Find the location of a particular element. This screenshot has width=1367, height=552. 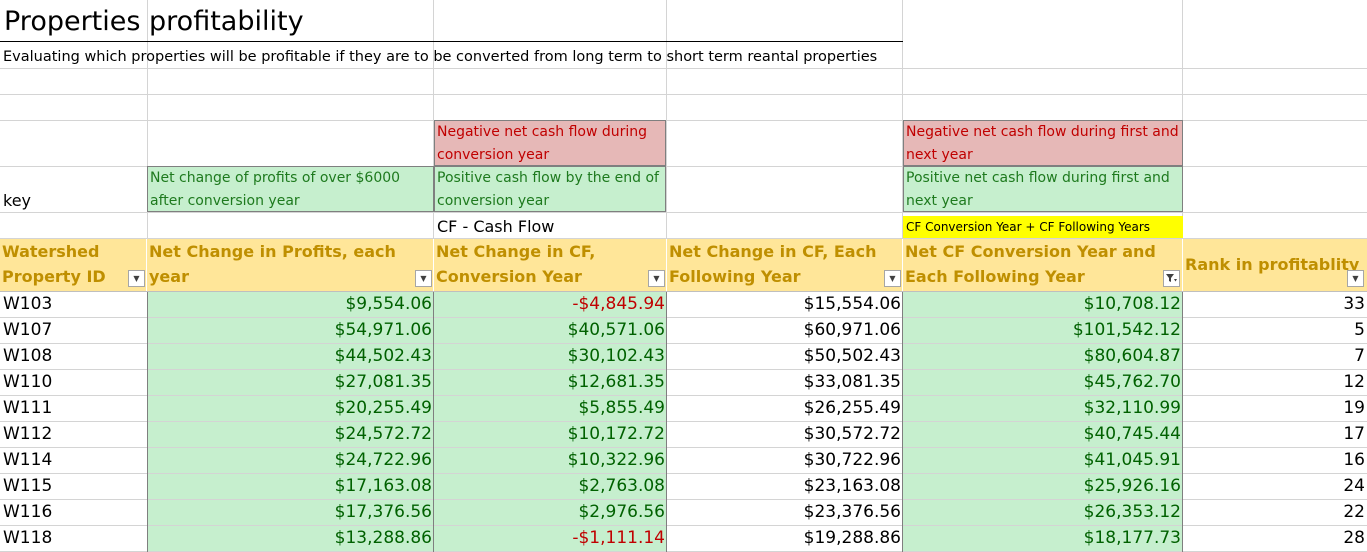

cell-rank: 19 is located at coordinates (1354, 408).